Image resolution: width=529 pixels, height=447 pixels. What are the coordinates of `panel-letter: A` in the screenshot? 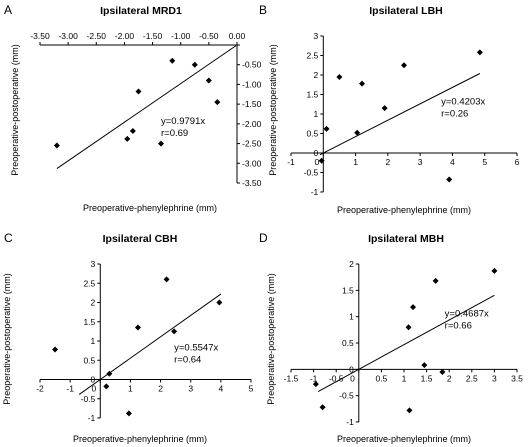 It's located at (8, 10).